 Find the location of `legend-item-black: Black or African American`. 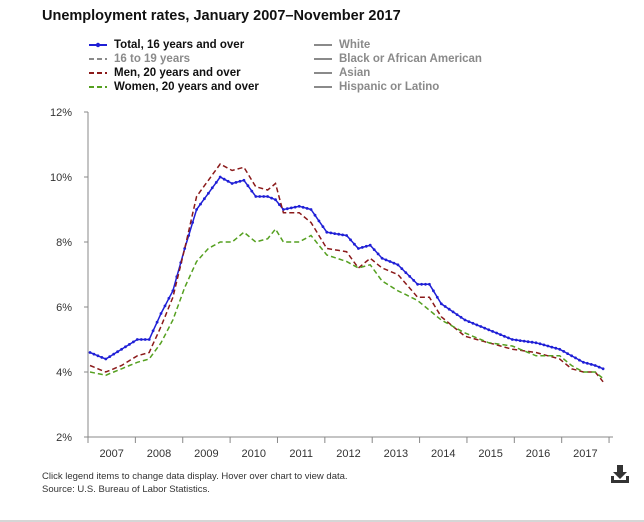

legend-item-black: Black or African American is located at coordinates (397, 59).